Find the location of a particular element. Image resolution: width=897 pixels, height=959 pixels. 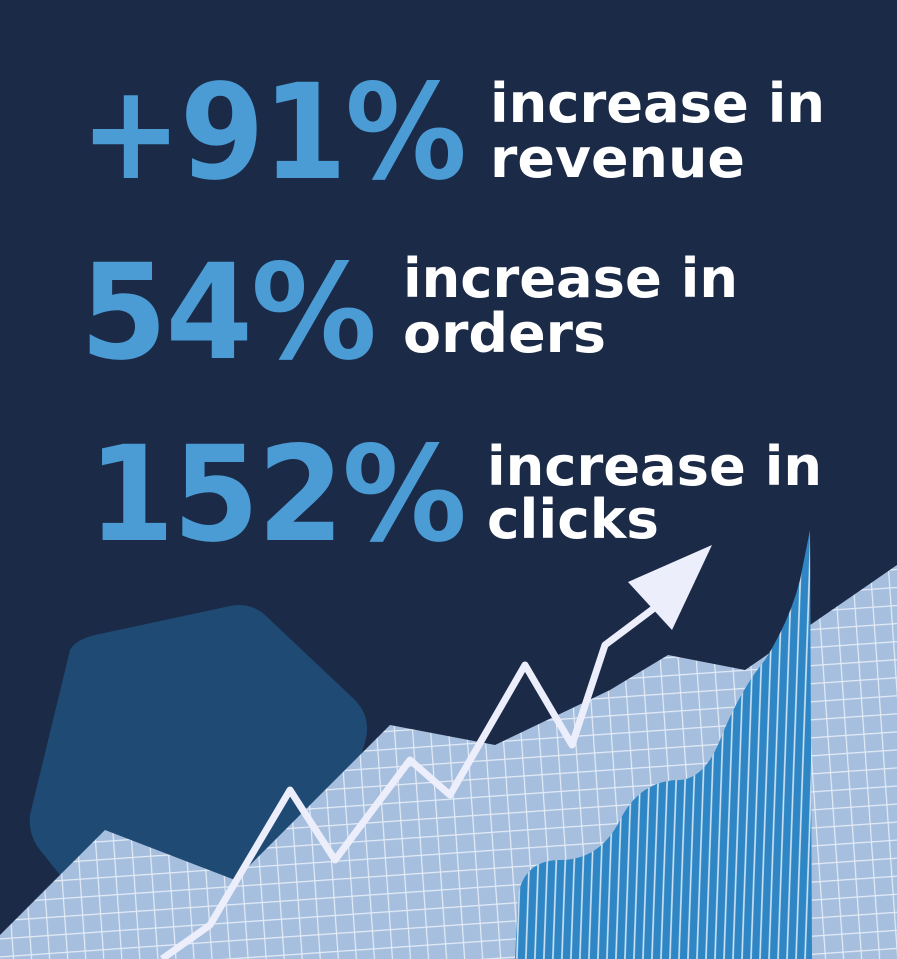

hexagon-shape is located at coordinates (198, 755).